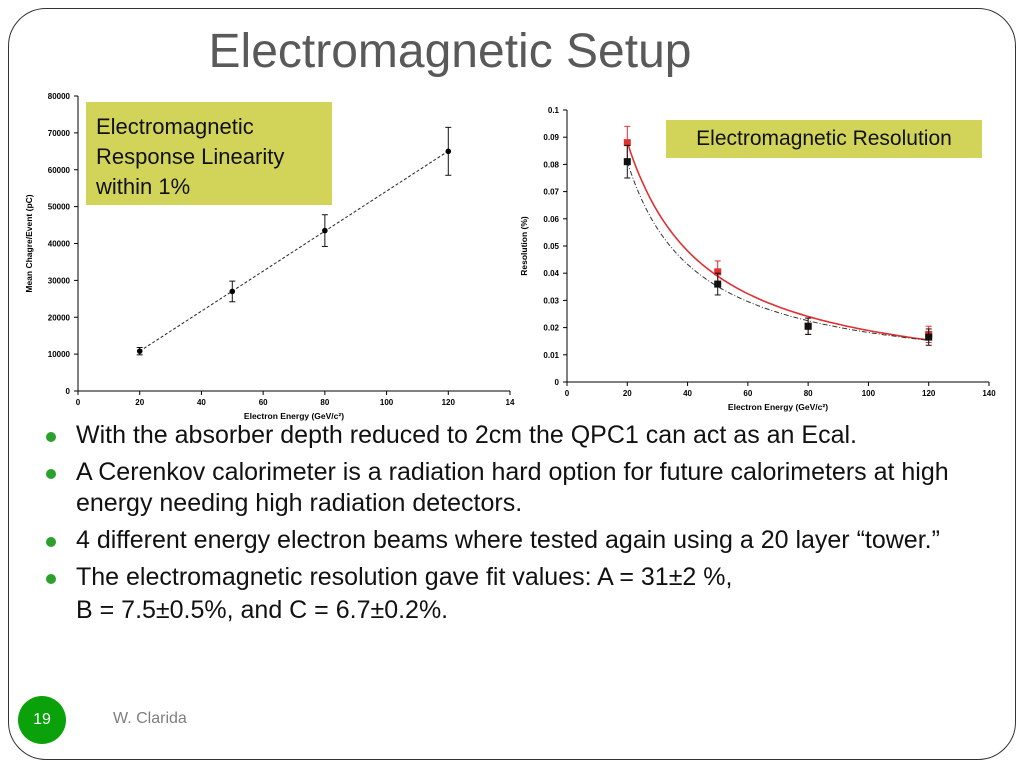 The height and width of the screenshot is (768, 1024). Describe the element at coordinates (294, 251) in the screenshot. I see `linear-fit-line` at that location.